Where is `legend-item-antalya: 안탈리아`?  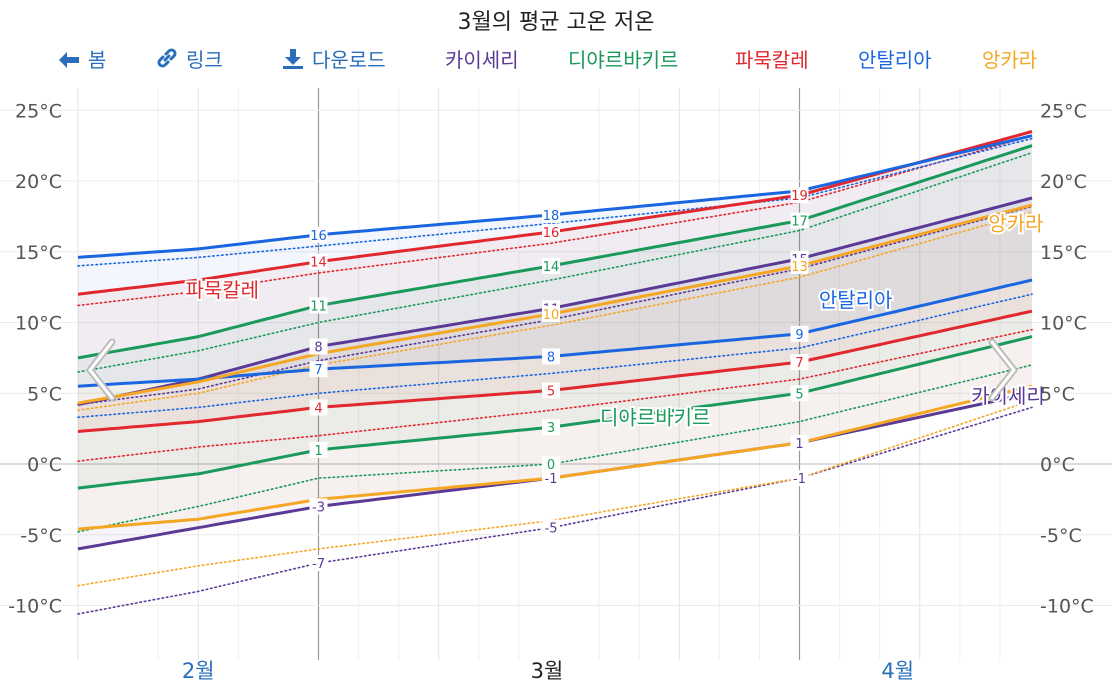
legend-item-antalya: 안탈리아 is located at coordinates (895, 60).